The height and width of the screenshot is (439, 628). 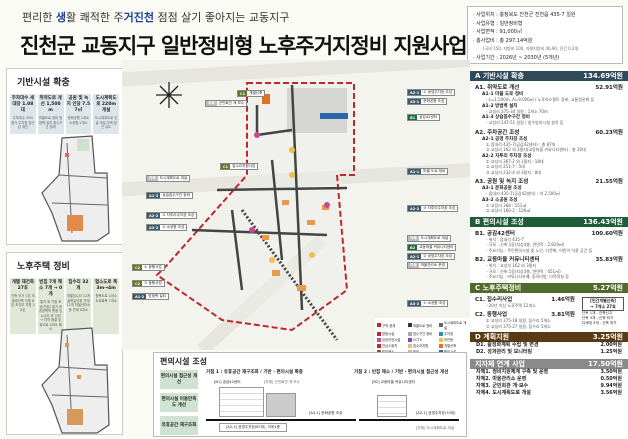 What do you see at coordinates (525, 314) in the screenshot?
I see `budget-item: C2. 동행사업 3.81억원` at bounding box center [525, 314].